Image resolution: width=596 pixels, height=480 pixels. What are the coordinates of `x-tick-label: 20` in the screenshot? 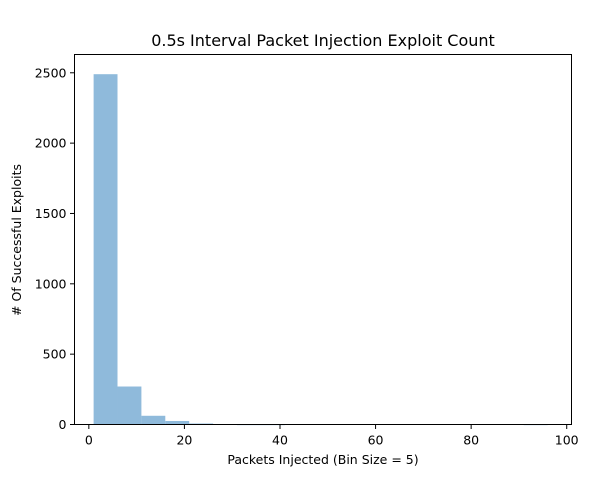 It's located at (184, 440).